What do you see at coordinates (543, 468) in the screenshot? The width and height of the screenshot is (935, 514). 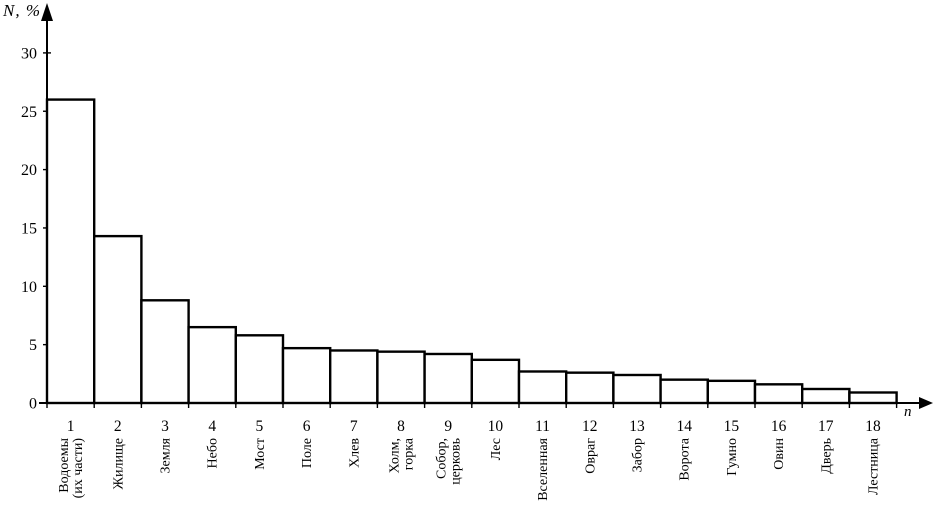 I see `category-label: Вселенная` at bounding box center [543, 468].